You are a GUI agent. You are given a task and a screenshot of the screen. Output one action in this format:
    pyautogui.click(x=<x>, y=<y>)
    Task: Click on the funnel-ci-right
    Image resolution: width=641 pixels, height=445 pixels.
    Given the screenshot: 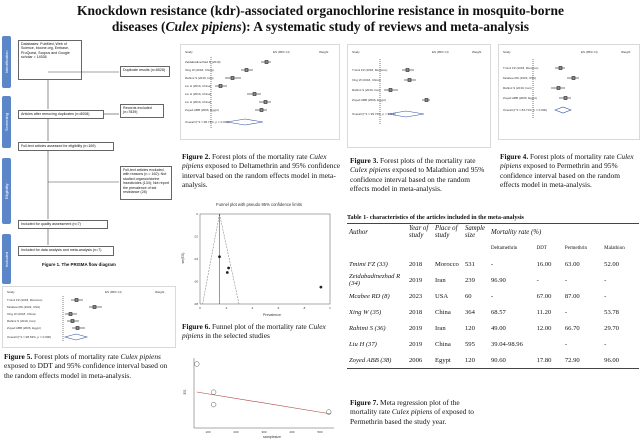 What is the action you would take?
    pyautogui.click(x=229, y=259)
    